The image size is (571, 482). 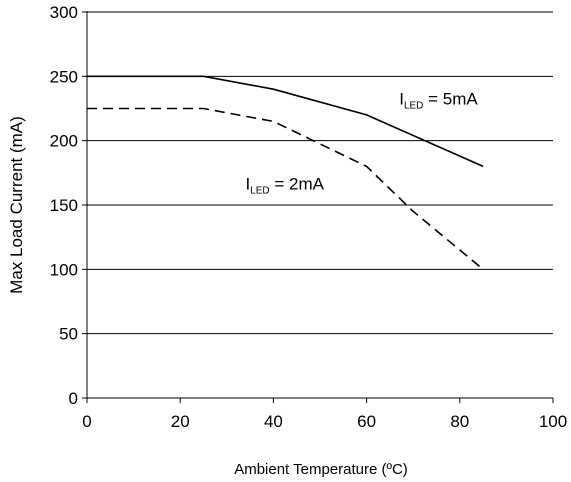 What do you see at coordinates (553, 421) in the screenshot?
I see `x-tick-label-100: 100` at bounding box center [553, 421].